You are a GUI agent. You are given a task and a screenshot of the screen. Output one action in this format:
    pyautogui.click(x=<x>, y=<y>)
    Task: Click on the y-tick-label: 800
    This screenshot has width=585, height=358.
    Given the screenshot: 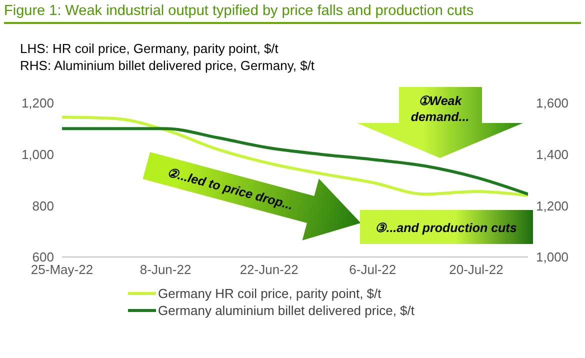 What is the action you would take?
    pyautogui.click(x=43, y=206)
    